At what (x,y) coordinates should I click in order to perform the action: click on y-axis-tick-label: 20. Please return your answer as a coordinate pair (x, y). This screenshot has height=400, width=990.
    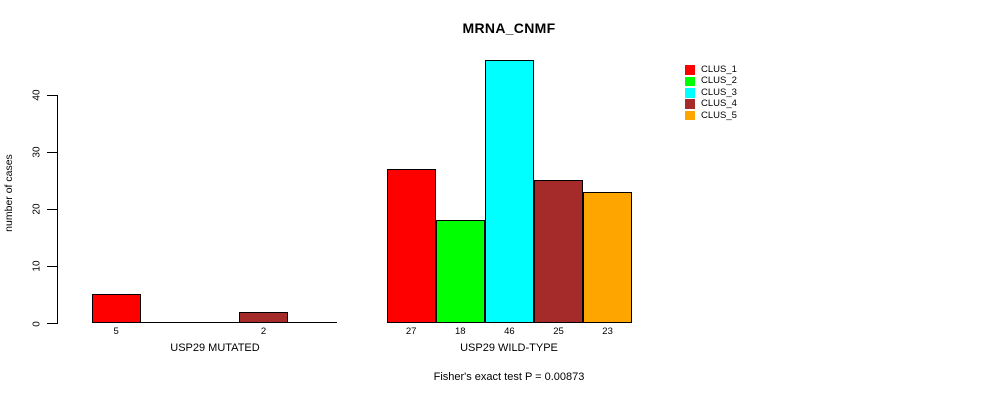
    Looking at the image, I should click on (37, 209).